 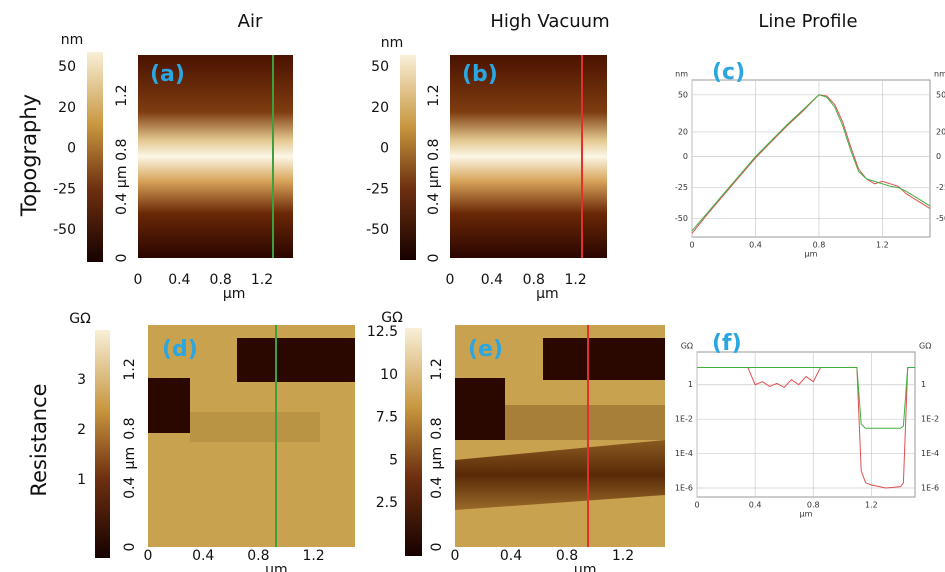 What do you see at coordinates (681, 187) in the screenshot?
I see `y-tick-label: -25` at bounding box center [681, 187].